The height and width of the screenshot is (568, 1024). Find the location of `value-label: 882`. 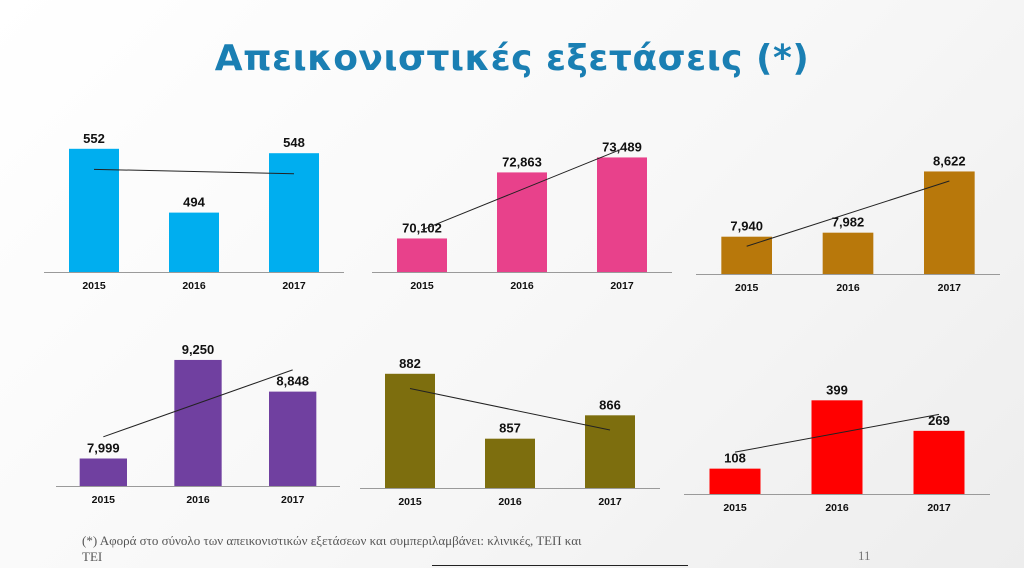

value-label: 882 is located at coordinates (410, 363).